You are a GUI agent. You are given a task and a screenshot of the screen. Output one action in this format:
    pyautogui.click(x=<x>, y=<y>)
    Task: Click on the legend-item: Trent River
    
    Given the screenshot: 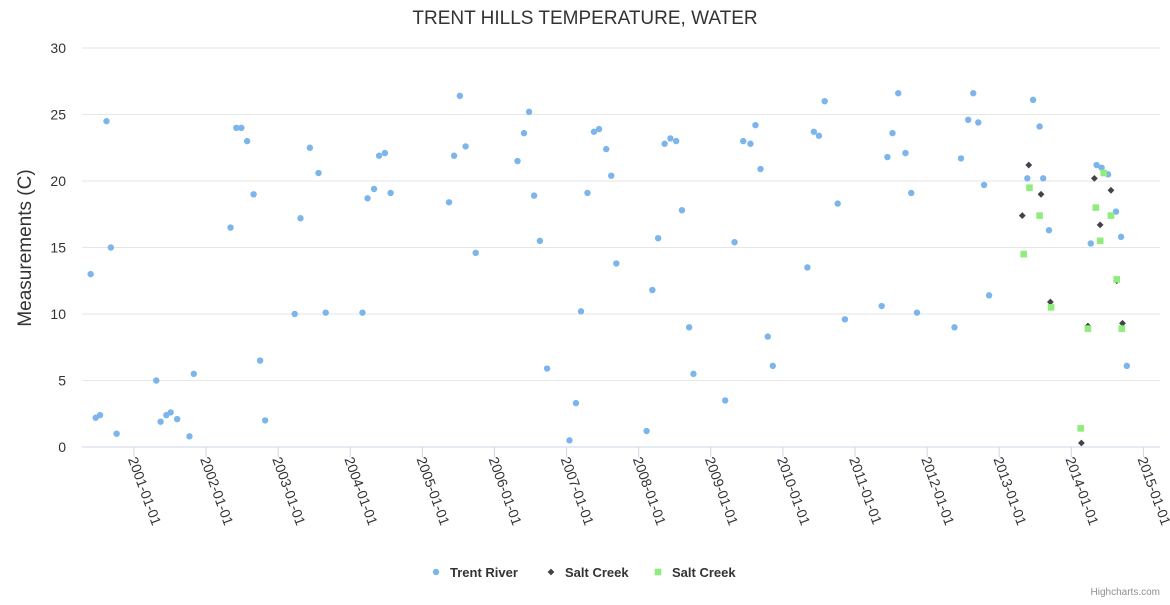 What is the action you would take?
    pyautogui.click(x=475, y=572)
    